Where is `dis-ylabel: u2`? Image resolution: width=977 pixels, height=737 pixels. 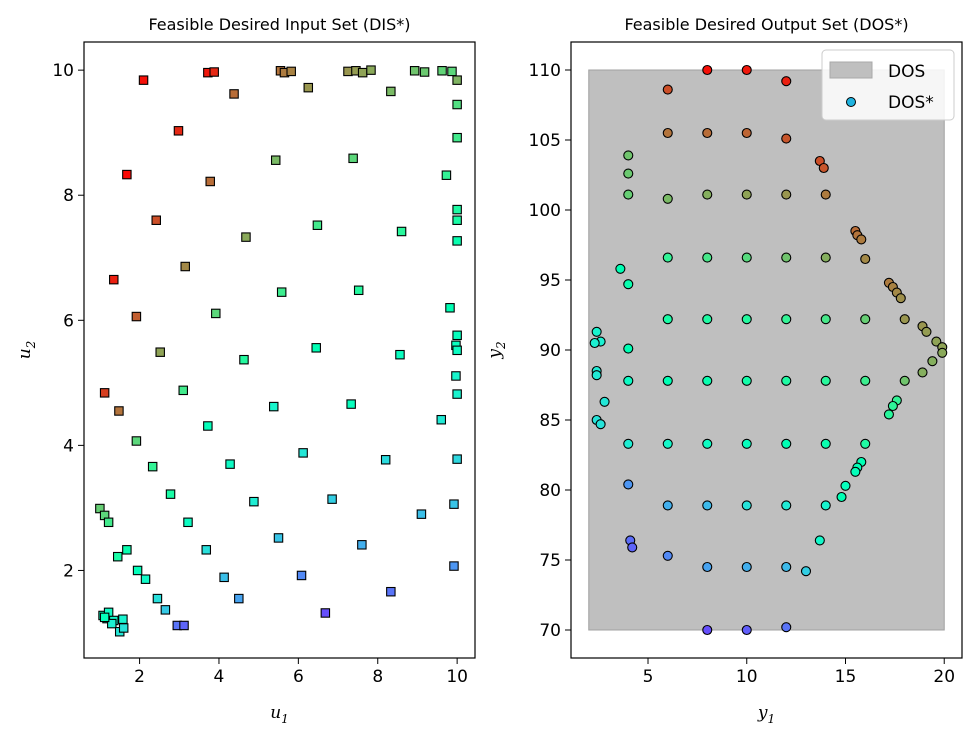
dis-ylabel: u2 is located at coordinates (26, 350).